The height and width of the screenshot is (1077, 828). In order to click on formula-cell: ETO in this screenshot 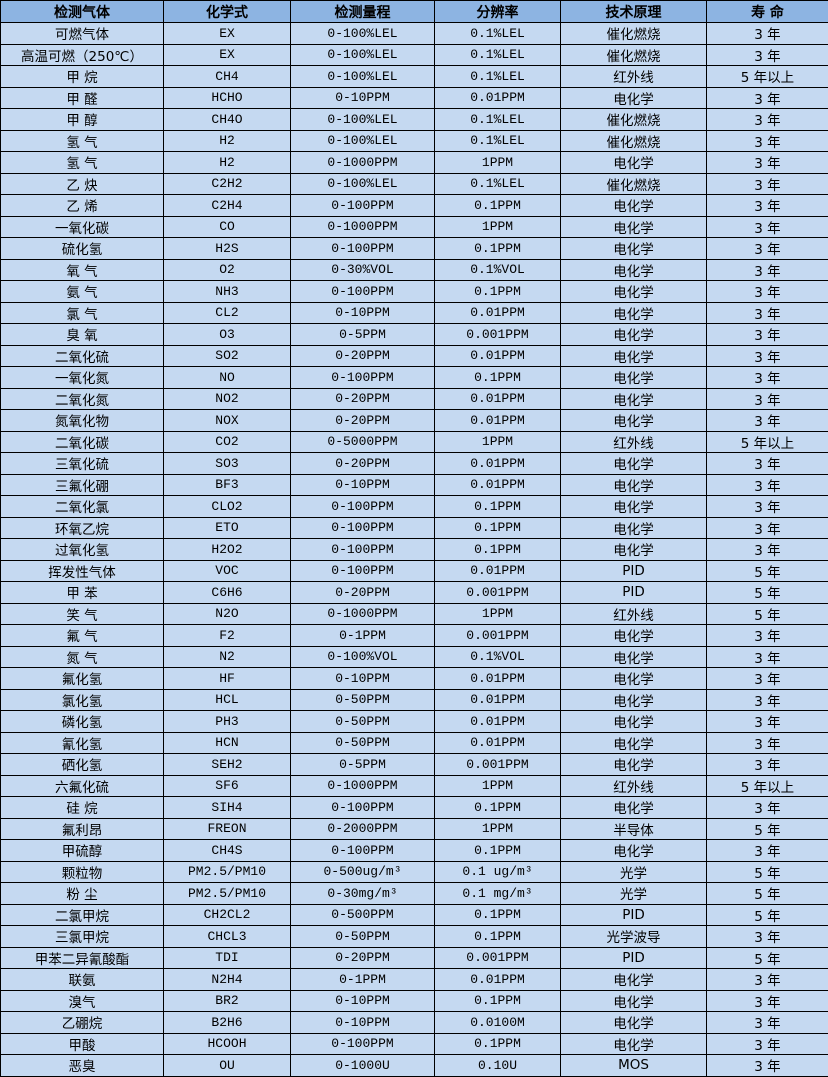, I will do `click(227, 528)`.